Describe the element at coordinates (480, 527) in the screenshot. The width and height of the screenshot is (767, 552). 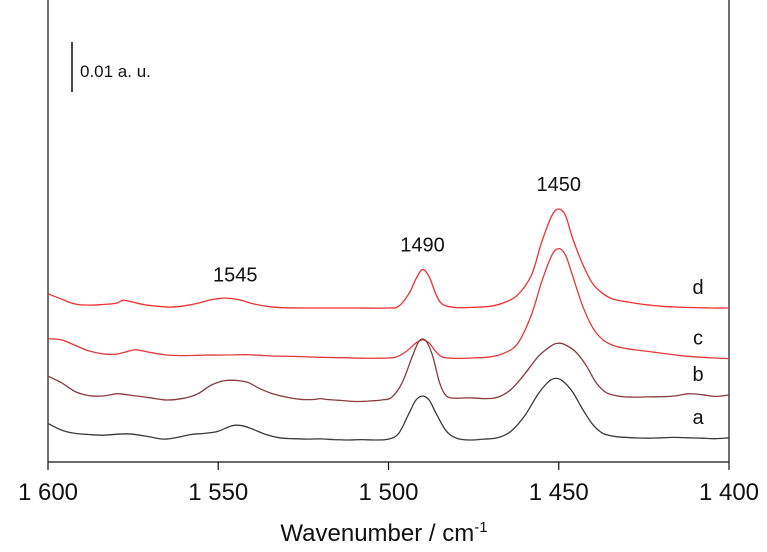
I see `x-axis-title-superscript: -1` at that location.